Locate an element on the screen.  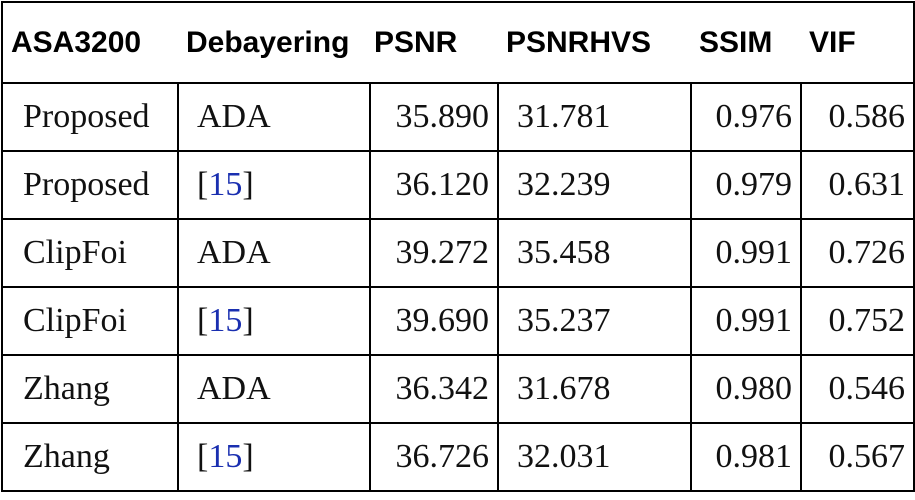
table-cell: 0.752 is located at coordinates (857, 321).